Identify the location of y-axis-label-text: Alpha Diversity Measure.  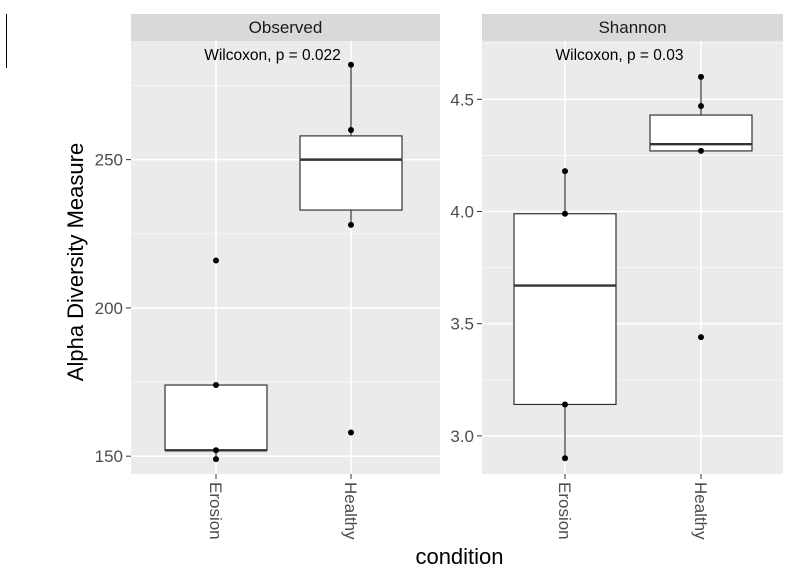
(75, 262).